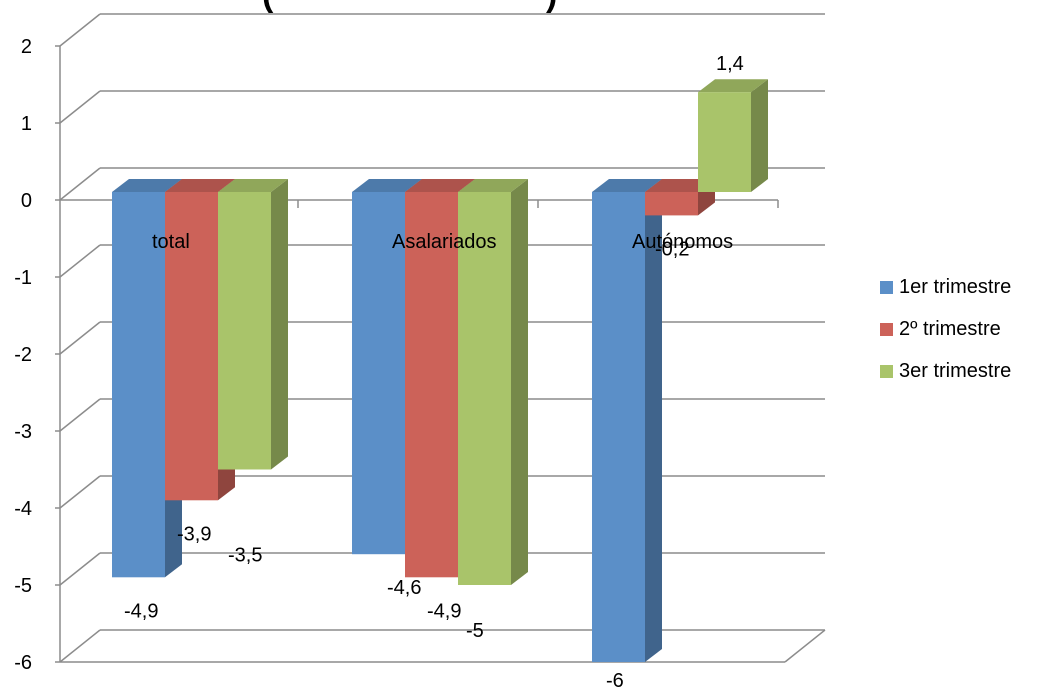 The image size is (1049, 696). I want to click on data-label: -3,9, so click(194, 534).